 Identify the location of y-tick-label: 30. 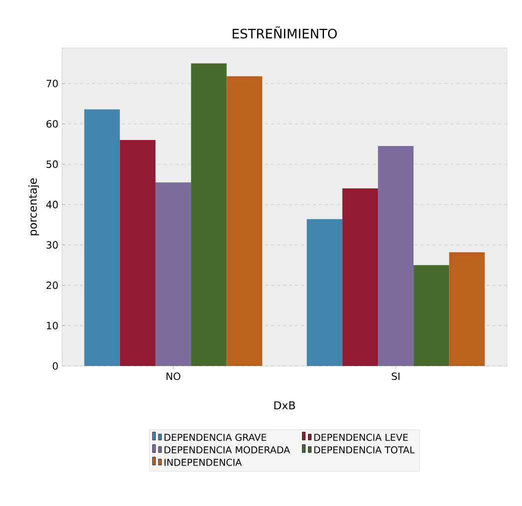
(52, 245).